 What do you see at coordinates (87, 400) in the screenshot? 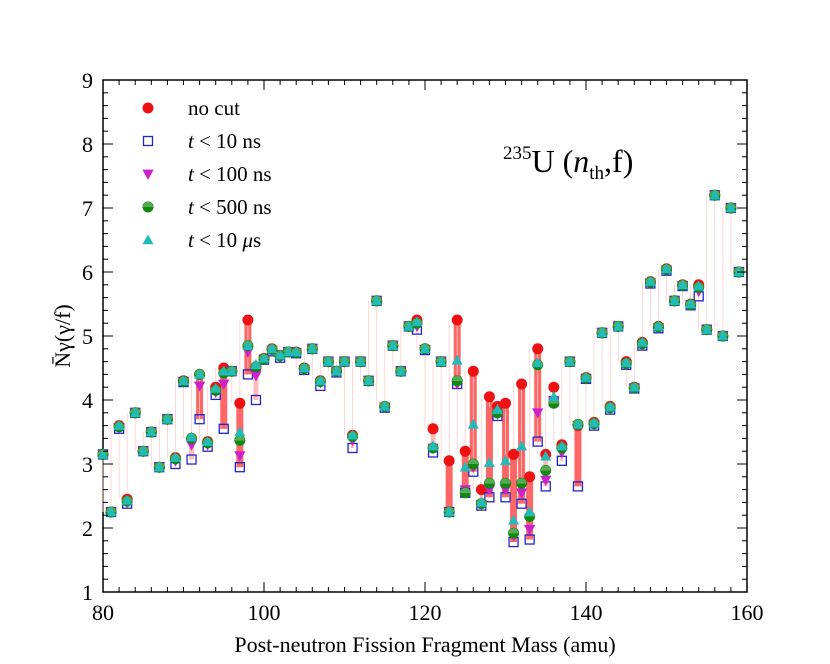
I see `y-tick-label: 4` at bounding box center [87, 400].